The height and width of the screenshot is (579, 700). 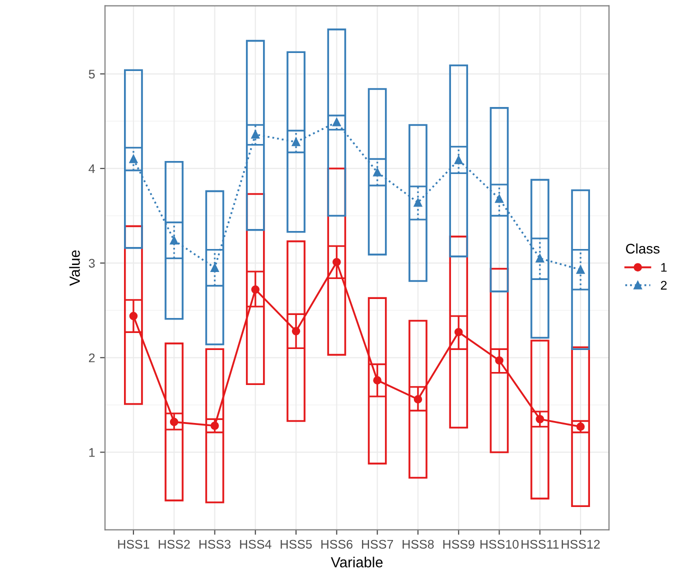 I want to click on x-tick-label: HSS10, so click(x=499, y=544).